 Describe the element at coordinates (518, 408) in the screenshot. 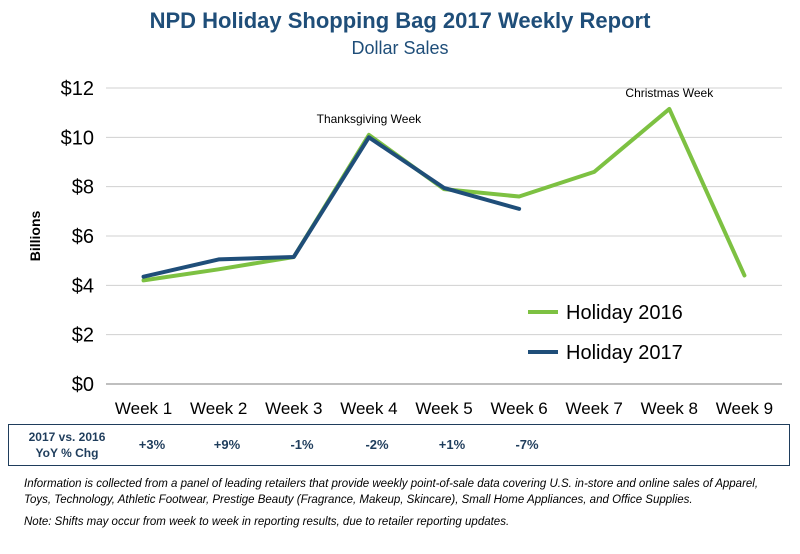

I see `x-tick-label: Week 6` at that location.